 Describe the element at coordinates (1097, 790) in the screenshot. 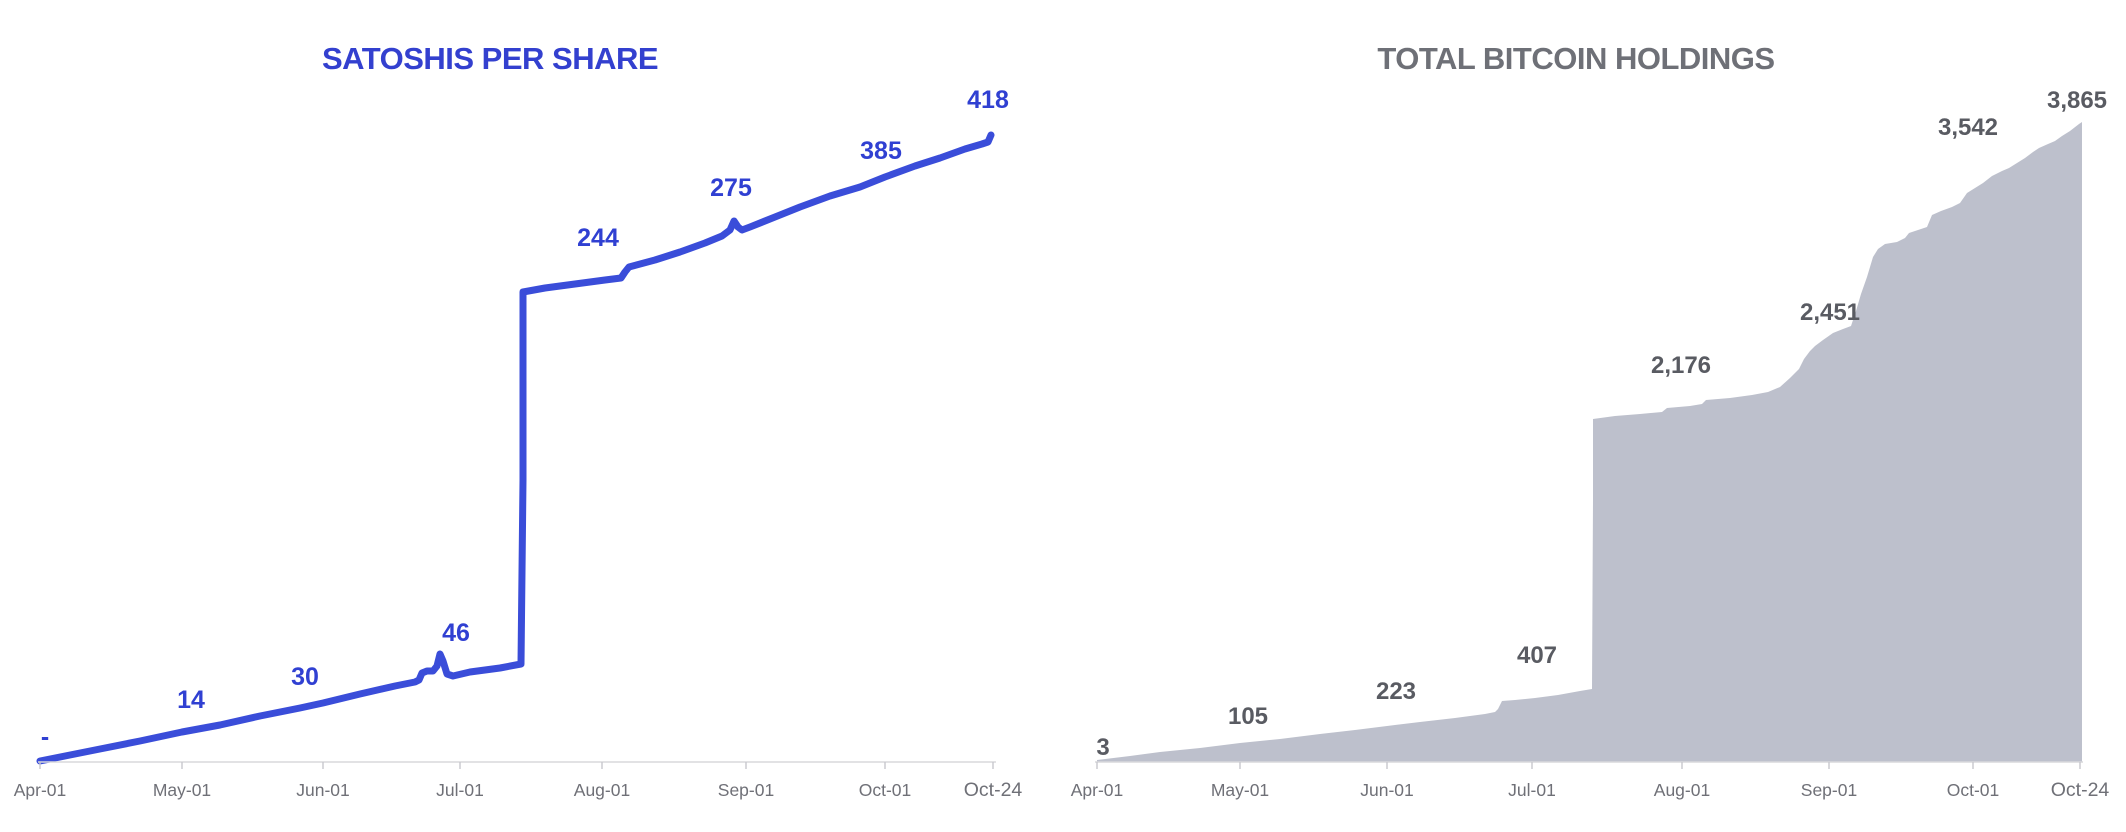

I see `total-bitcoin-holdings-x-tick-label: Apr-01` at that location.